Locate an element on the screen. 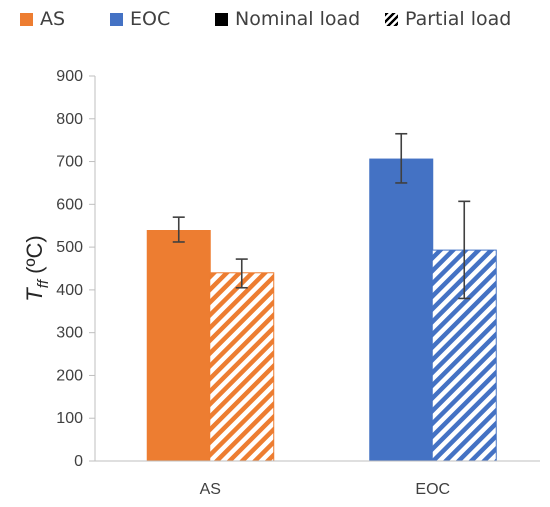 The image size is (550, 507). hatched-square-icon is located at coordinates (391, 19).